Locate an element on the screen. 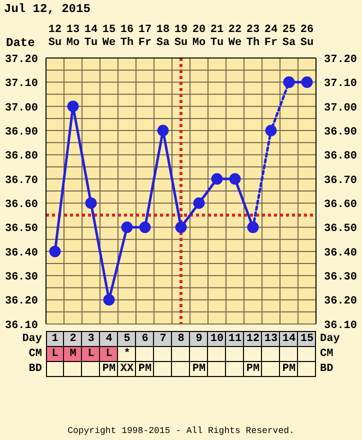  x-tick-label: 14 Tu is located at coordinates (91, 36).